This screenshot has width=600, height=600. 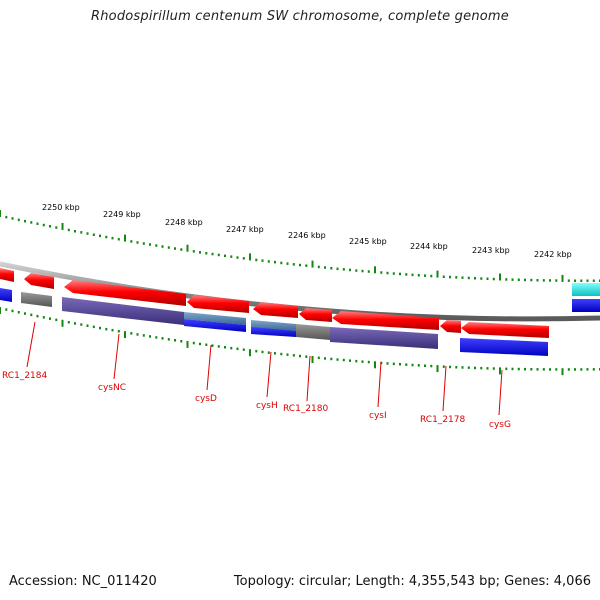 What do you see at coordinates (385, 320) in the screenshot?
I see `gene-arrow-cysi` at bounding box center [385, 320].